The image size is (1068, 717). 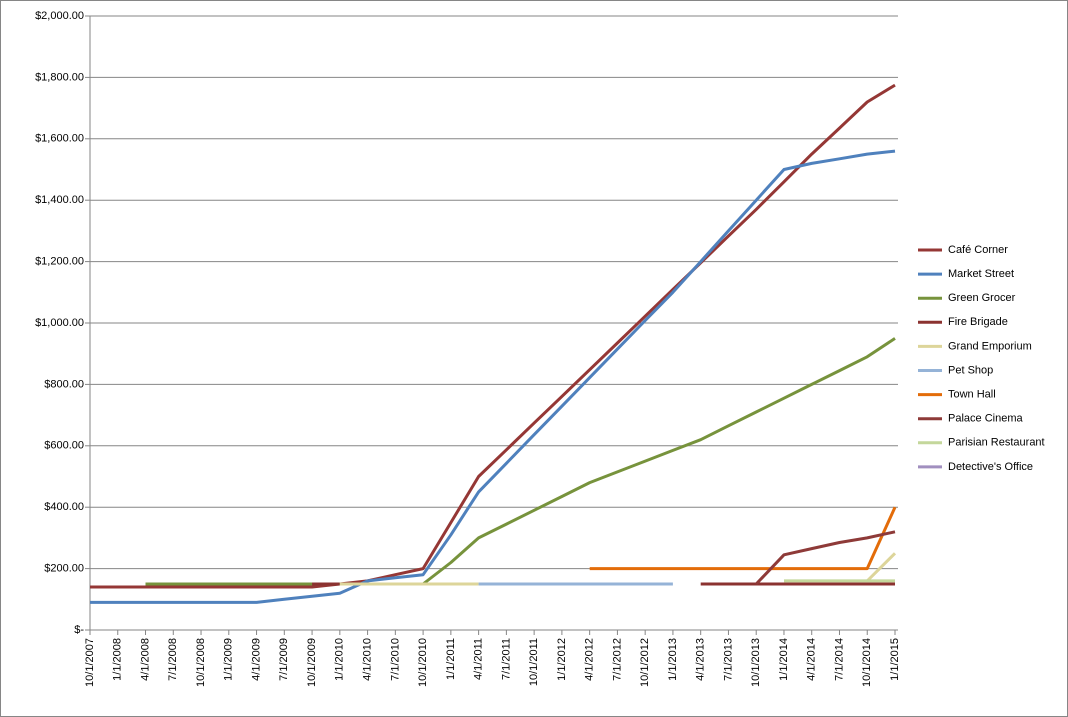 What do you see at coordinates (645, 662) in the screenshot?
I see `x-tick-label: 10/1/2012` at bounding box center [645, 662].